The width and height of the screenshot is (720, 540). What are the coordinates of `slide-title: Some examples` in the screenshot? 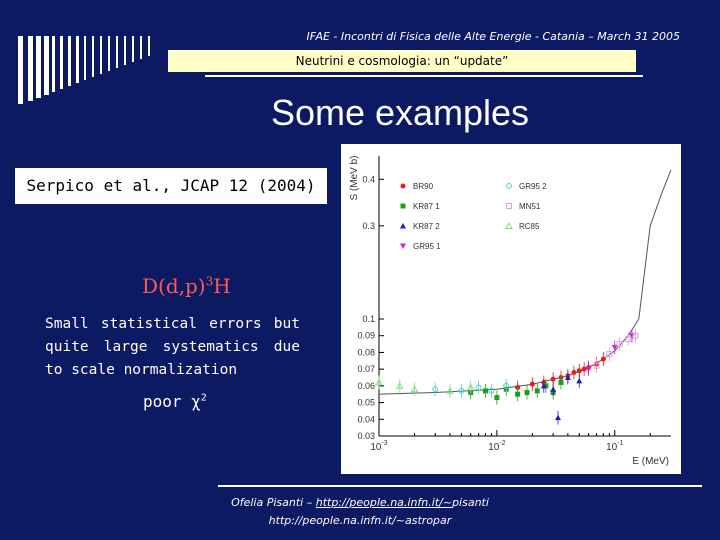 It's located at (400, 112).